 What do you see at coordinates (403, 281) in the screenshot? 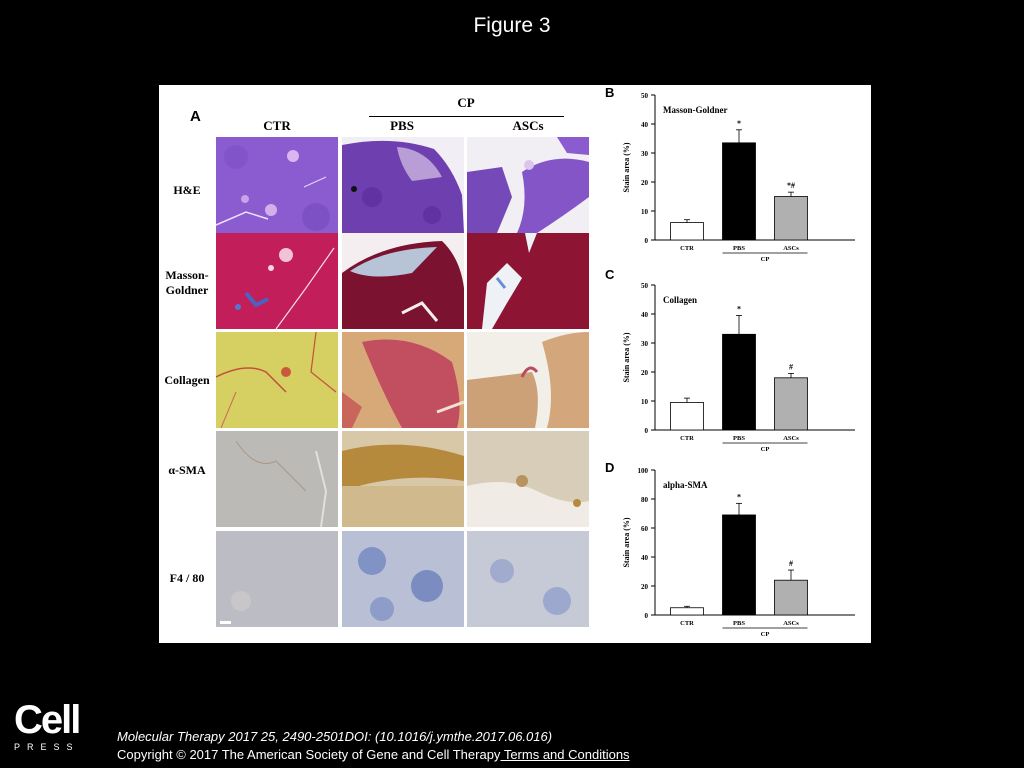
I see `micrograph-masson-pbs` at bounding box center [403, 281].